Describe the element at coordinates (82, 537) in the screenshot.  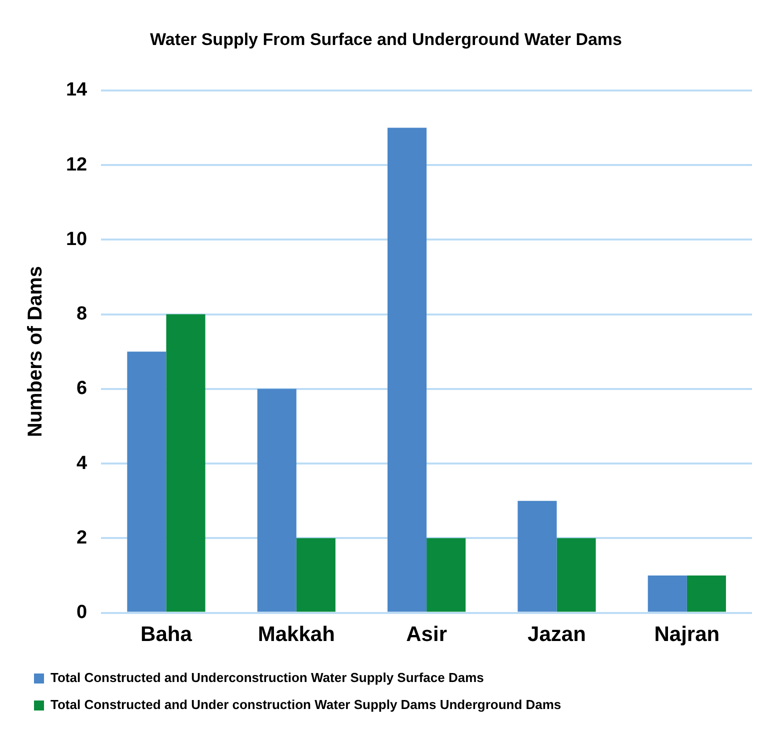
I see `y-tick-label: 2` at that location.